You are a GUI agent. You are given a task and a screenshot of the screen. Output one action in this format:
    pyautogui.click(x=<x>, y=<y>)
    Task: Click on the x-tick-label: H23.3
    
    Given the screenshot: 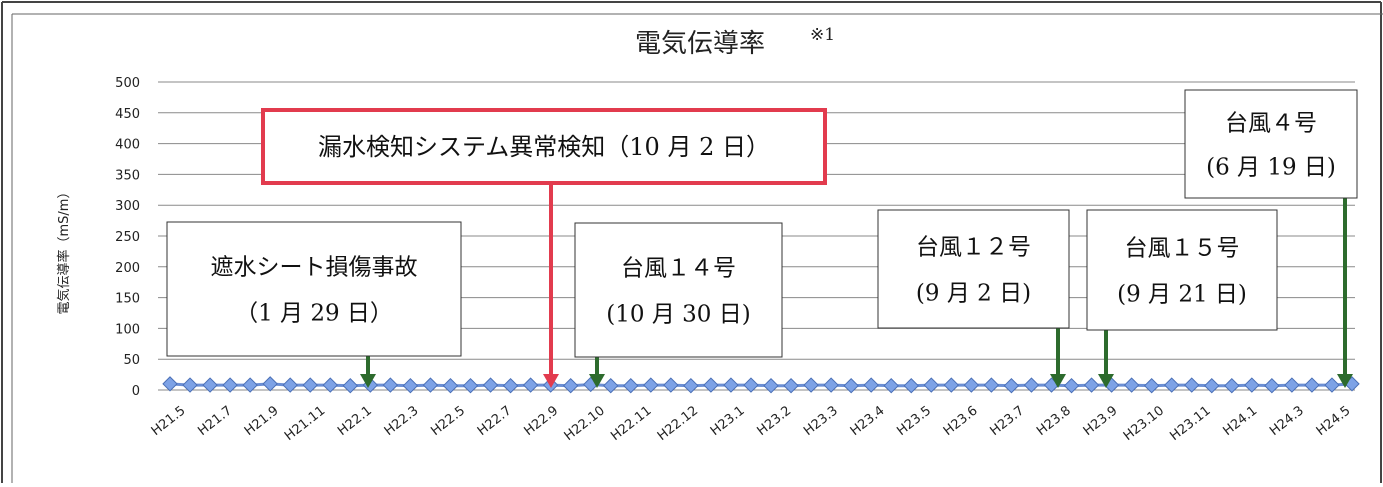 What is the action you would take?
    pyautogui.click(x=821, y=421)
    